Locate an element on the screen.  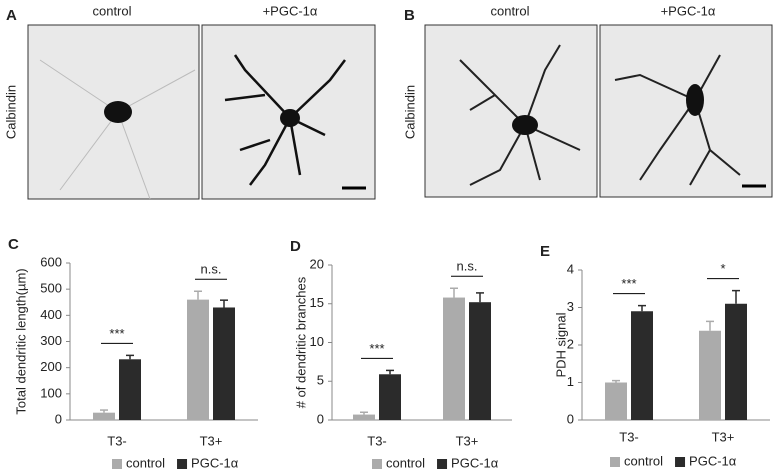
panel-label: E is located at coordinates (545, 251).